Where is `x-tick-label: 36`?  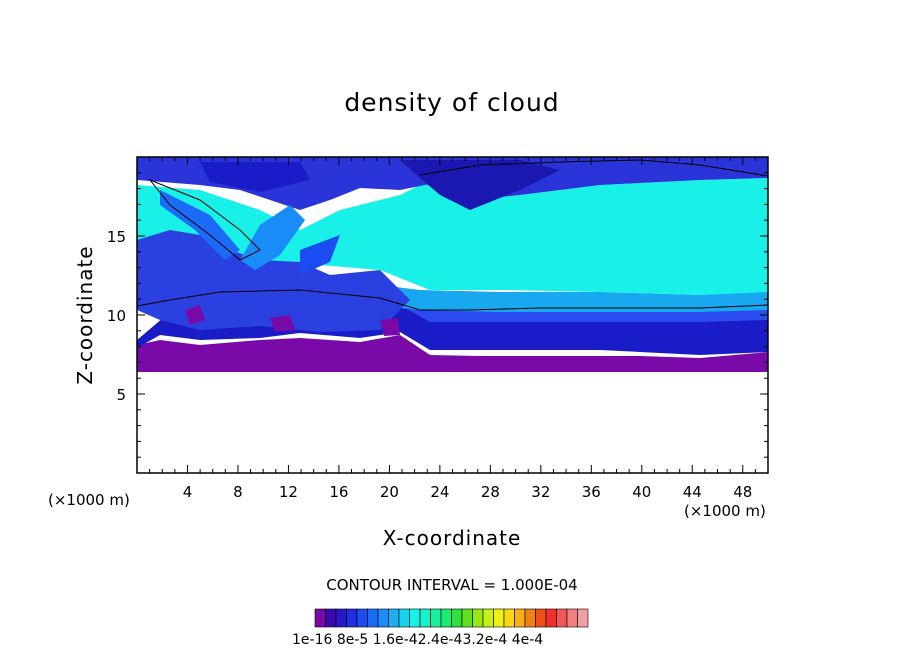
x-tick-label: 36 is located at coordinates (591, 492).